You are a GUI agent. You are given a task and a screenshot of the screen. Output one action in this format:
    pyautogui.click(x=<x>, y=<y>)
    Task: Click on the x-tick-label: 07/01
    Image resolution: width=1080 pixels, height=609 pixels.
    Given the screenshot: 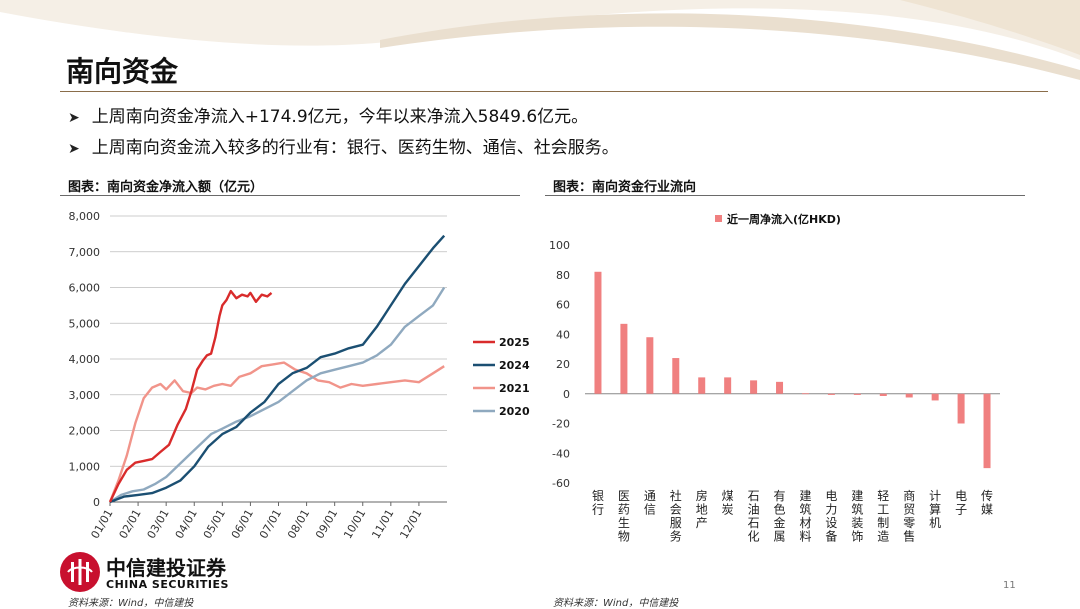 What is the action you would take?
    pyautogui.click(x=270, y=524)
    